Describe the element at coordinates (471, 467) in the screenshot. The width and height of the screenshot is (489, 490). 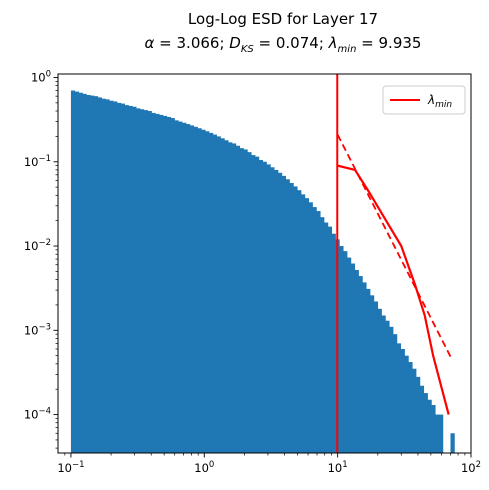
I see `x-tick-label: 10²` at that location.